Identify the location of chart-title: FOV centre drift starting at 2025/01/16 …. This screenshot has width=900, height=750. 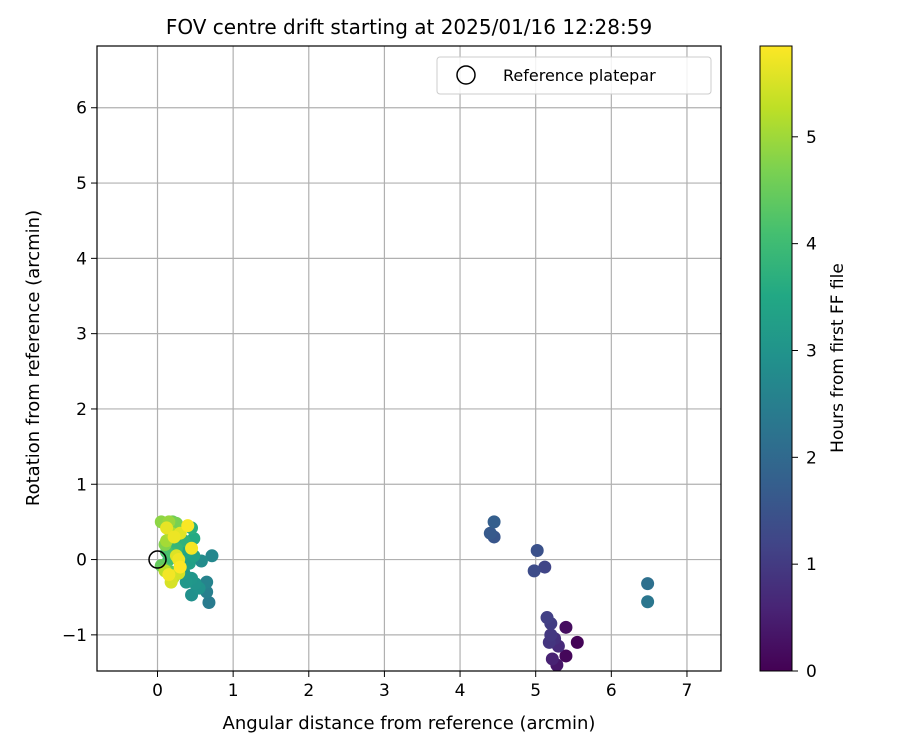
(409, 27).